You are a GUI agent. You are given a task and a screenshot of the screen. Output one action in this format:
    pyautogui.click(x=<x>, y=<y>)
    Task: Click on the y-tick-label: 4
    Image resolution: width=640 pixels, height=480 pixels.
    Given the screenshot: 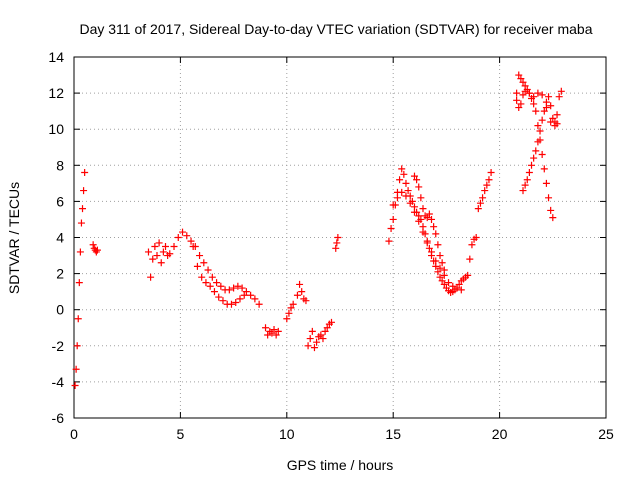 What is the action you would take?
    pyautogui.click(x=60, y=238)
    